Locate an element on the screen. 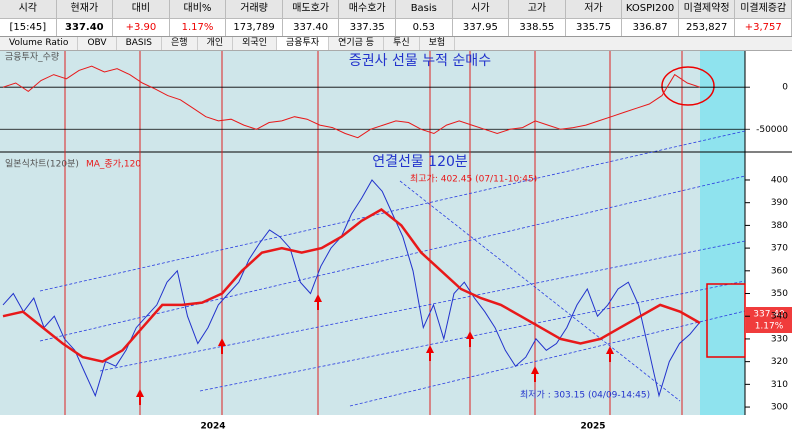 The height and width of the screenshot is (434, 792). header-value: +3,757 is located at coordinates (763, 27).